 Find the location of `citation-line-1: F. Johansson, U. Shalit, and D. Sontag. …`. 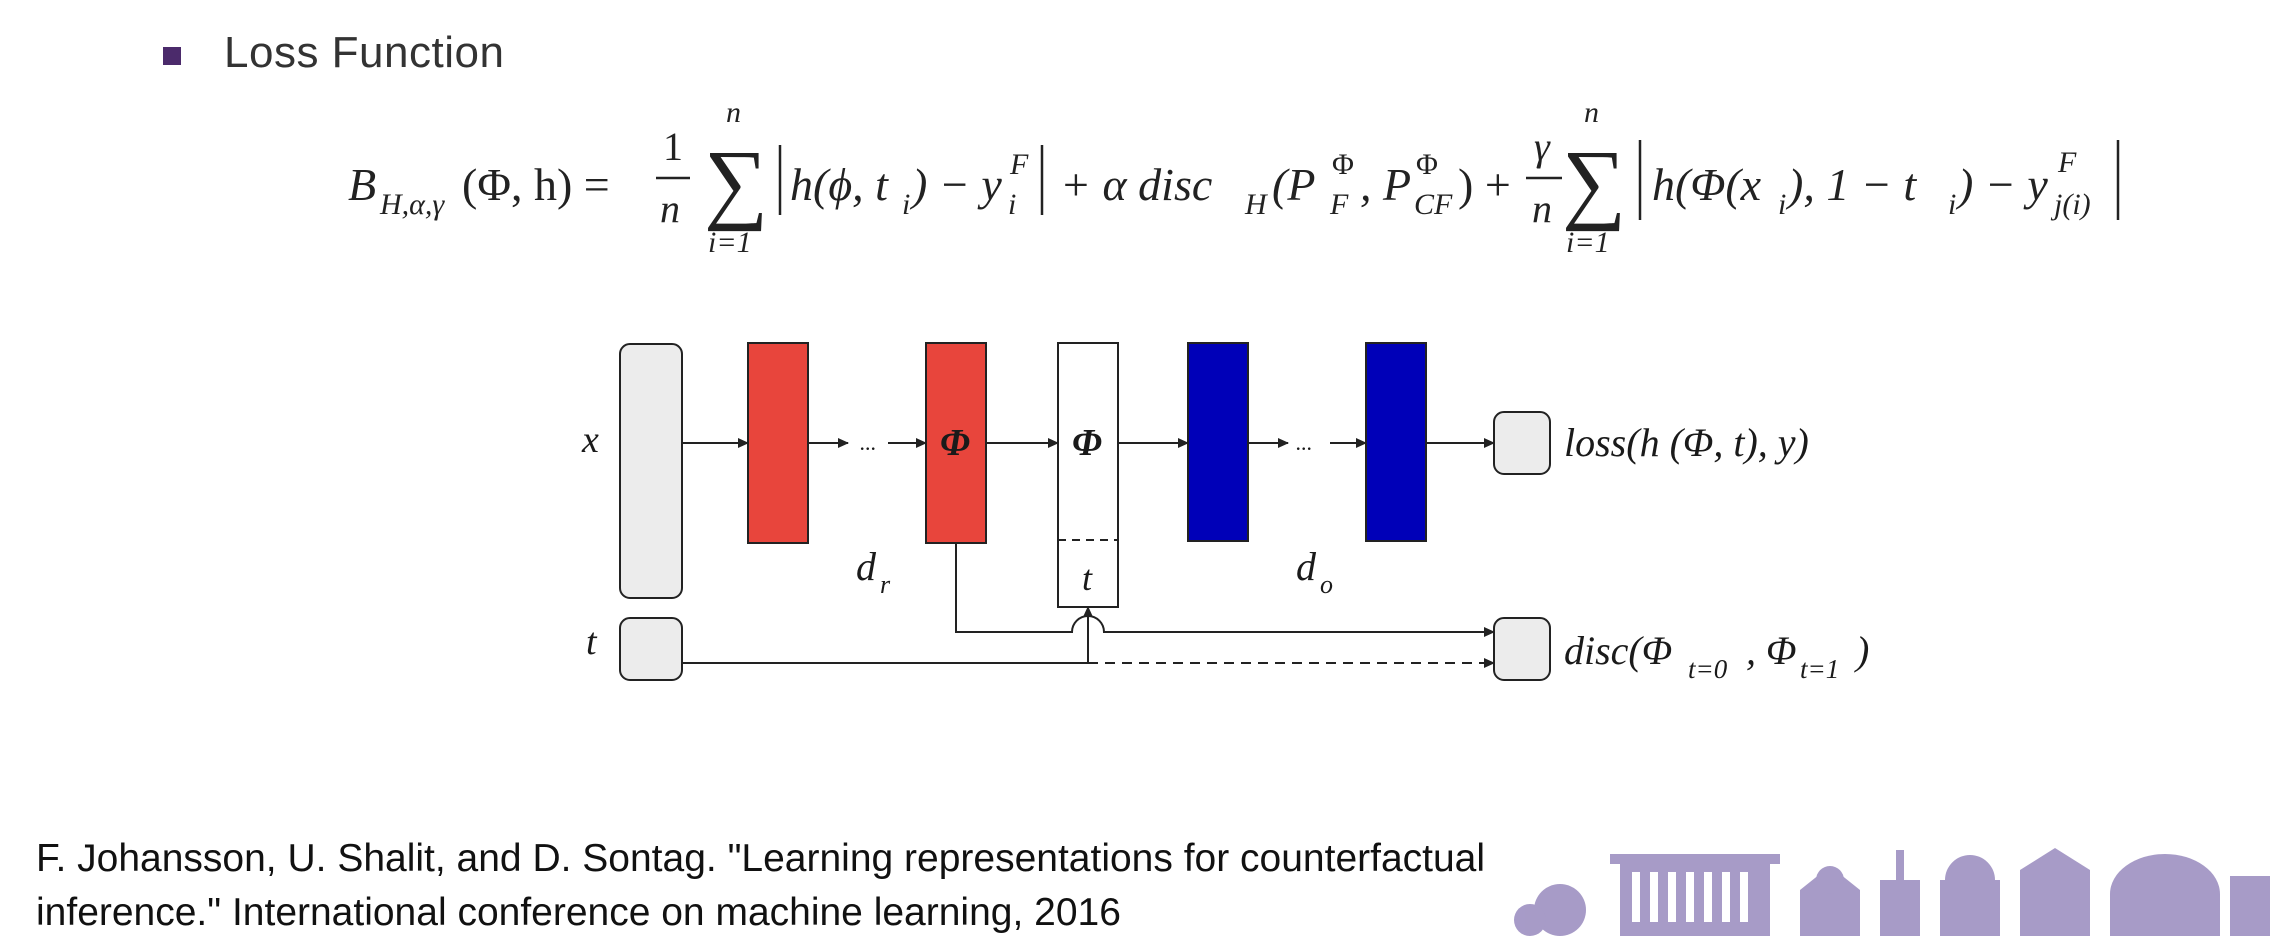

citation-line-1: F. Johansson, U. Shalit, and D. Sontag. … is located at coordinates (761, 858).